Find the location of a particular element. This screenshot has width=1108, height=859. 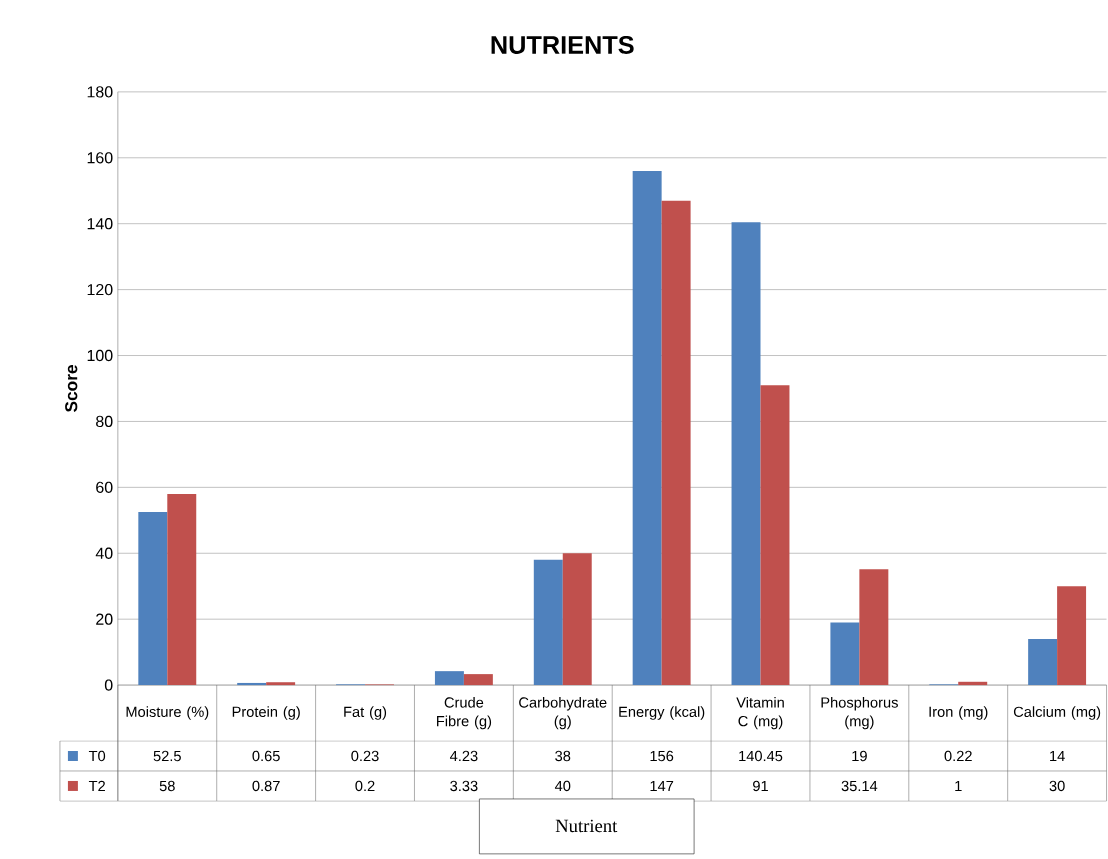

x-tick-label: Fat (g) is located at coordinates (365, 713).